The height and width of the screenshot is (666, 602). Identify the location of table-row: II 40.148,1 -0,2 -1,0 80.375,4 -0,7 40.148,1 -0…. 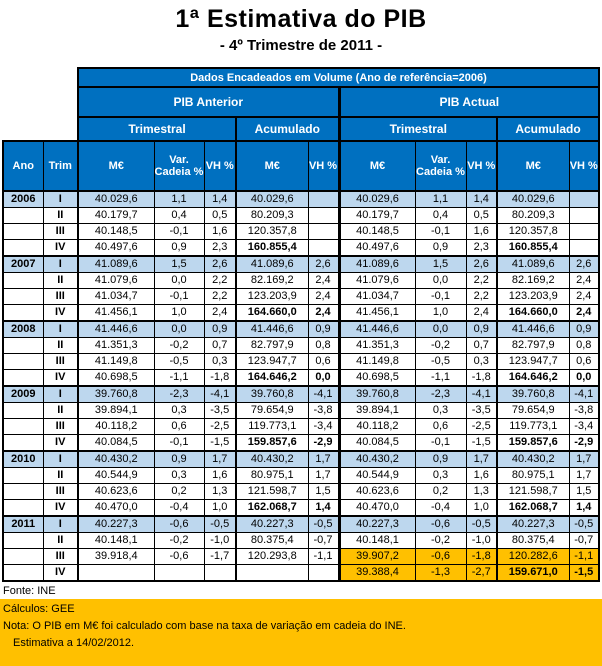
(301, 540).